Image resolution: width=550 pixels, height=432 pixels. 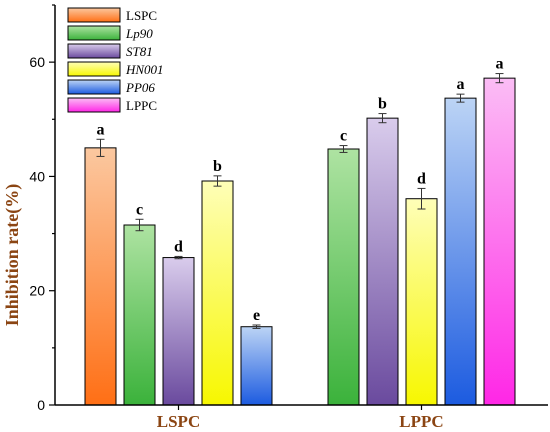 What do you see at coordinates (139, 315) in the screenshot?
I see `bar-lp90-lspc` at bounding box center [139, 315].